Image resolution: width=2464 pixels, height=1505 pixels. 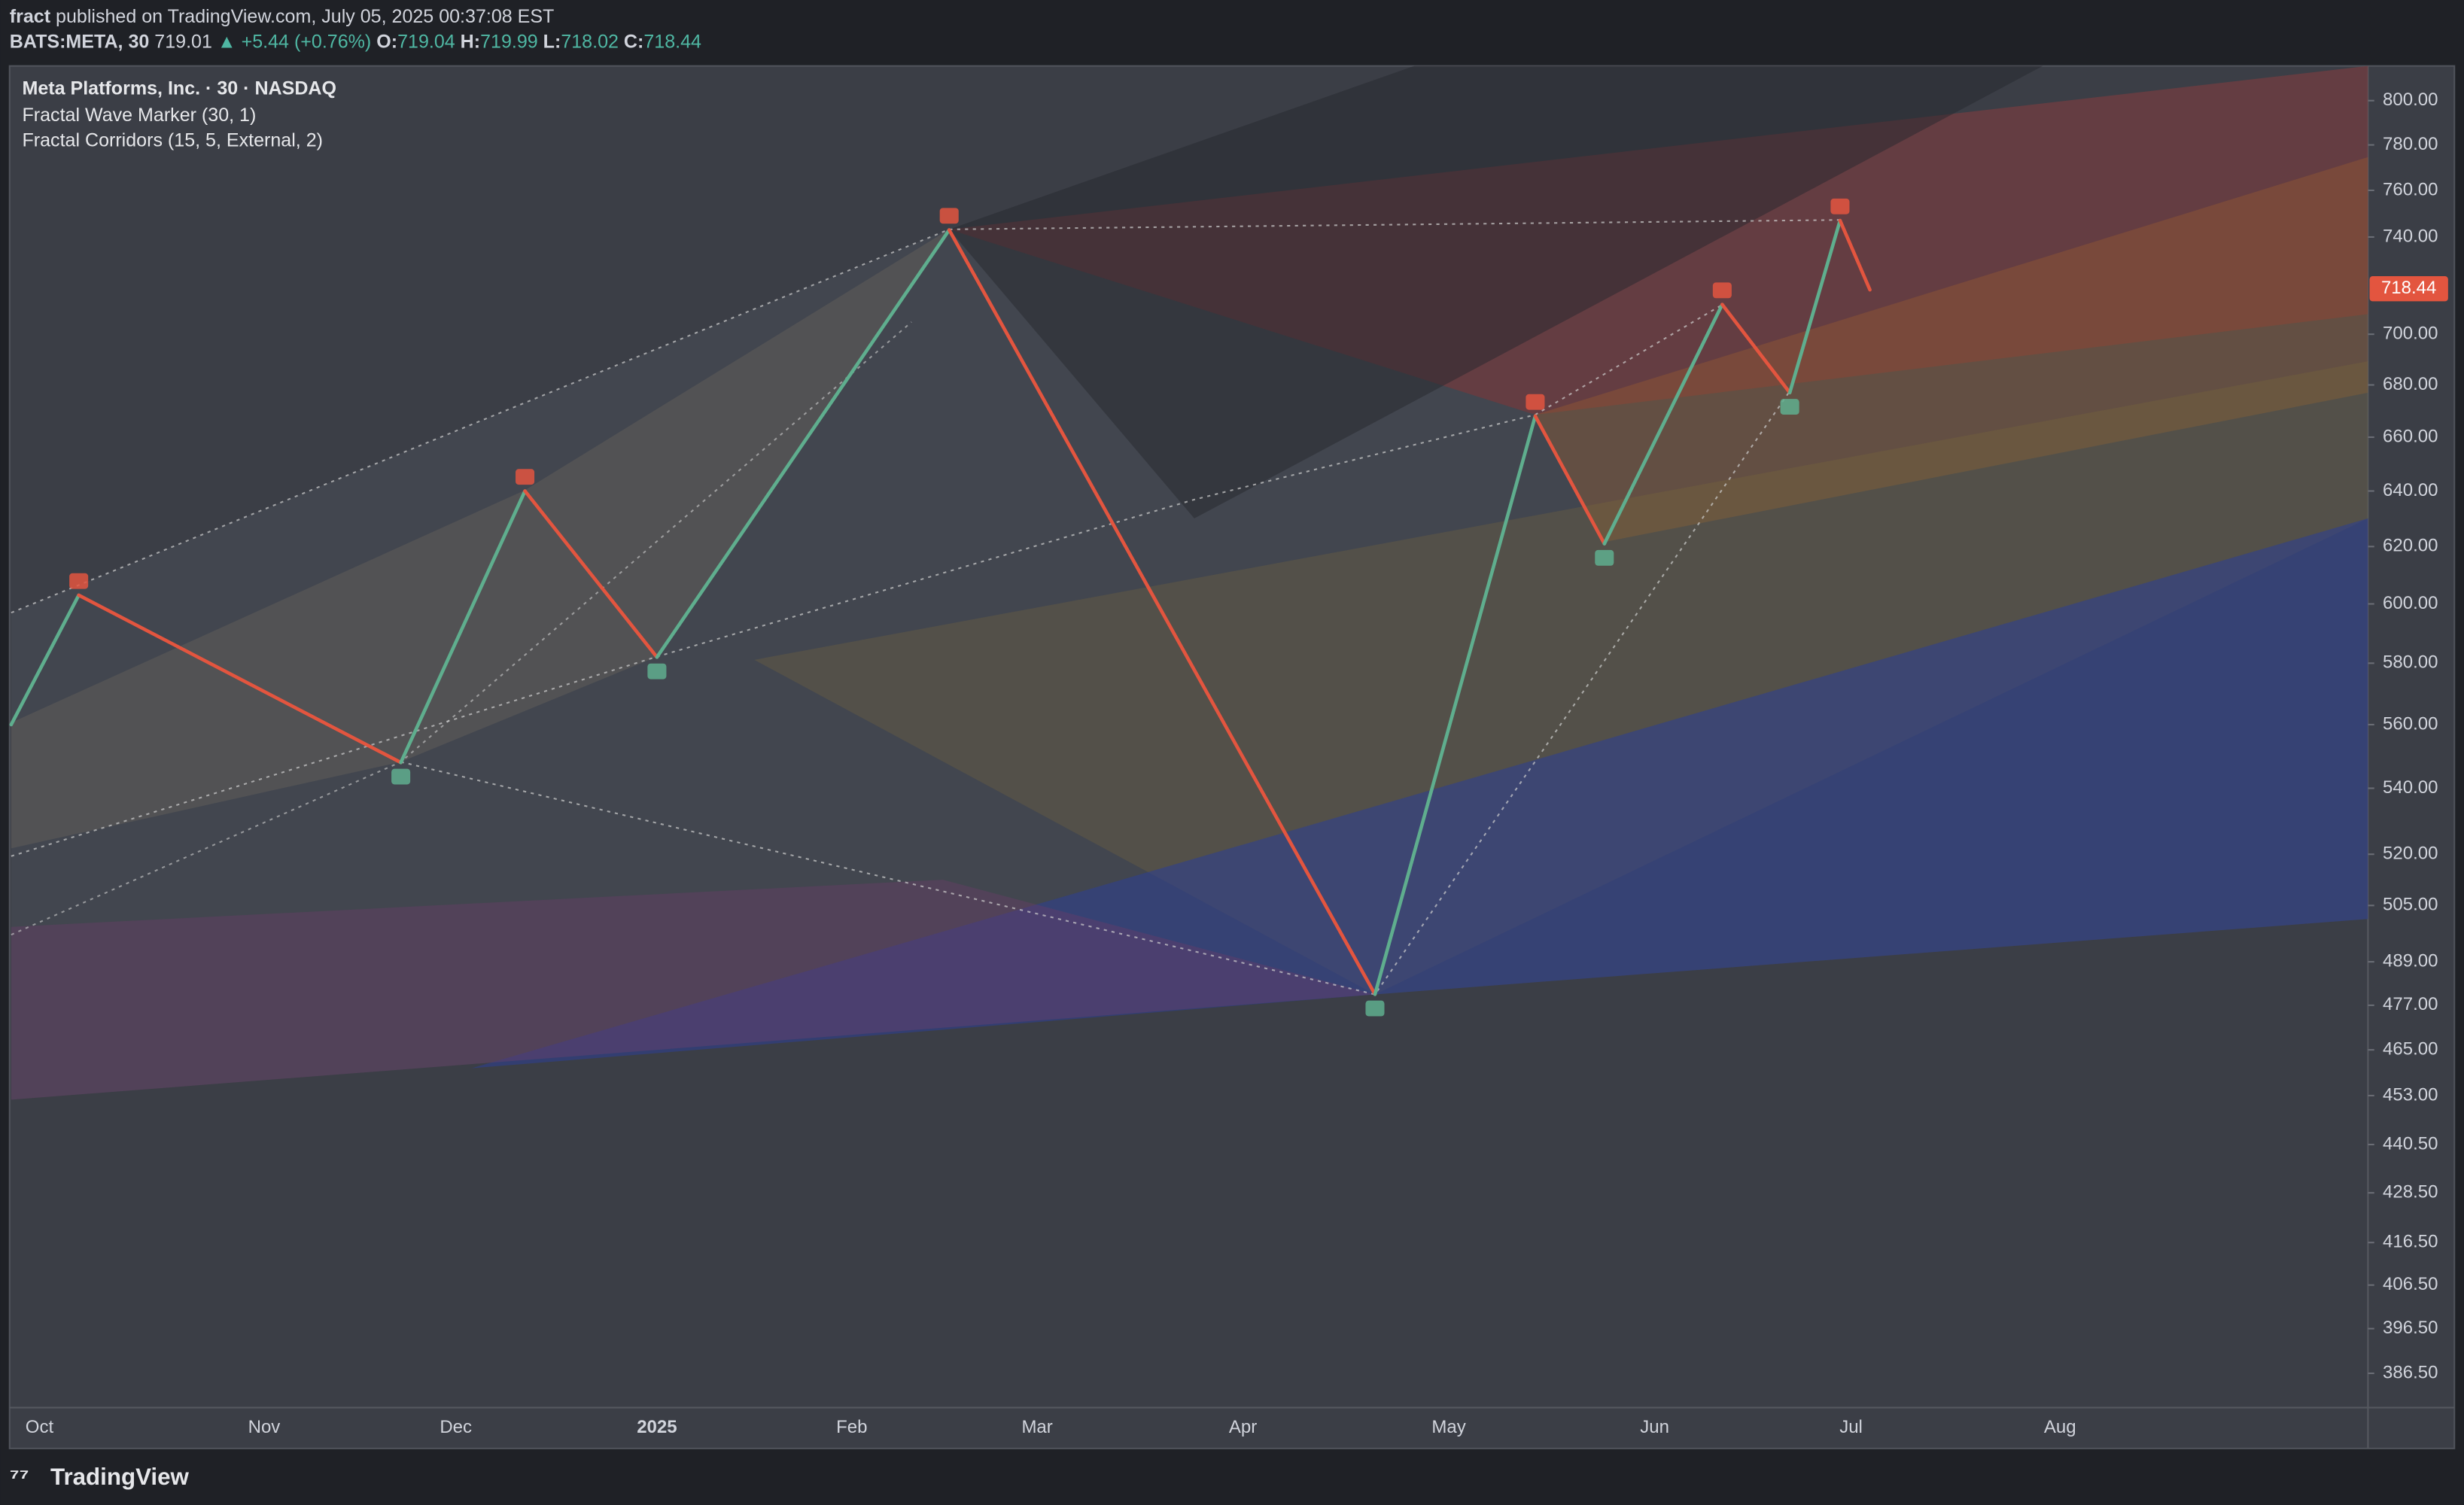 I want to click on y-tick-label: 640.00, so click(x=2410, y=490).